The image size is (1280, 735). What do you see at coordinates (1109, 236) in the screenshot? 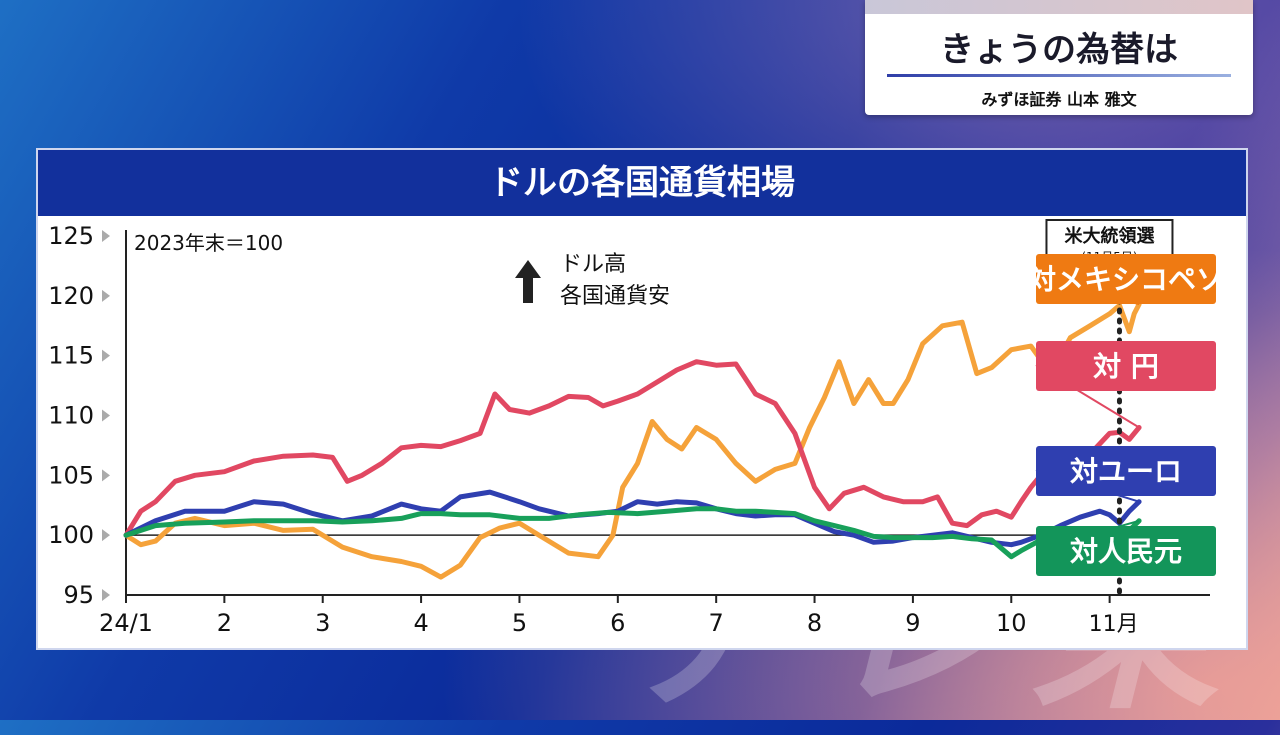
I see `election-label: 米大統領選` at bounding box center [1109, 236].